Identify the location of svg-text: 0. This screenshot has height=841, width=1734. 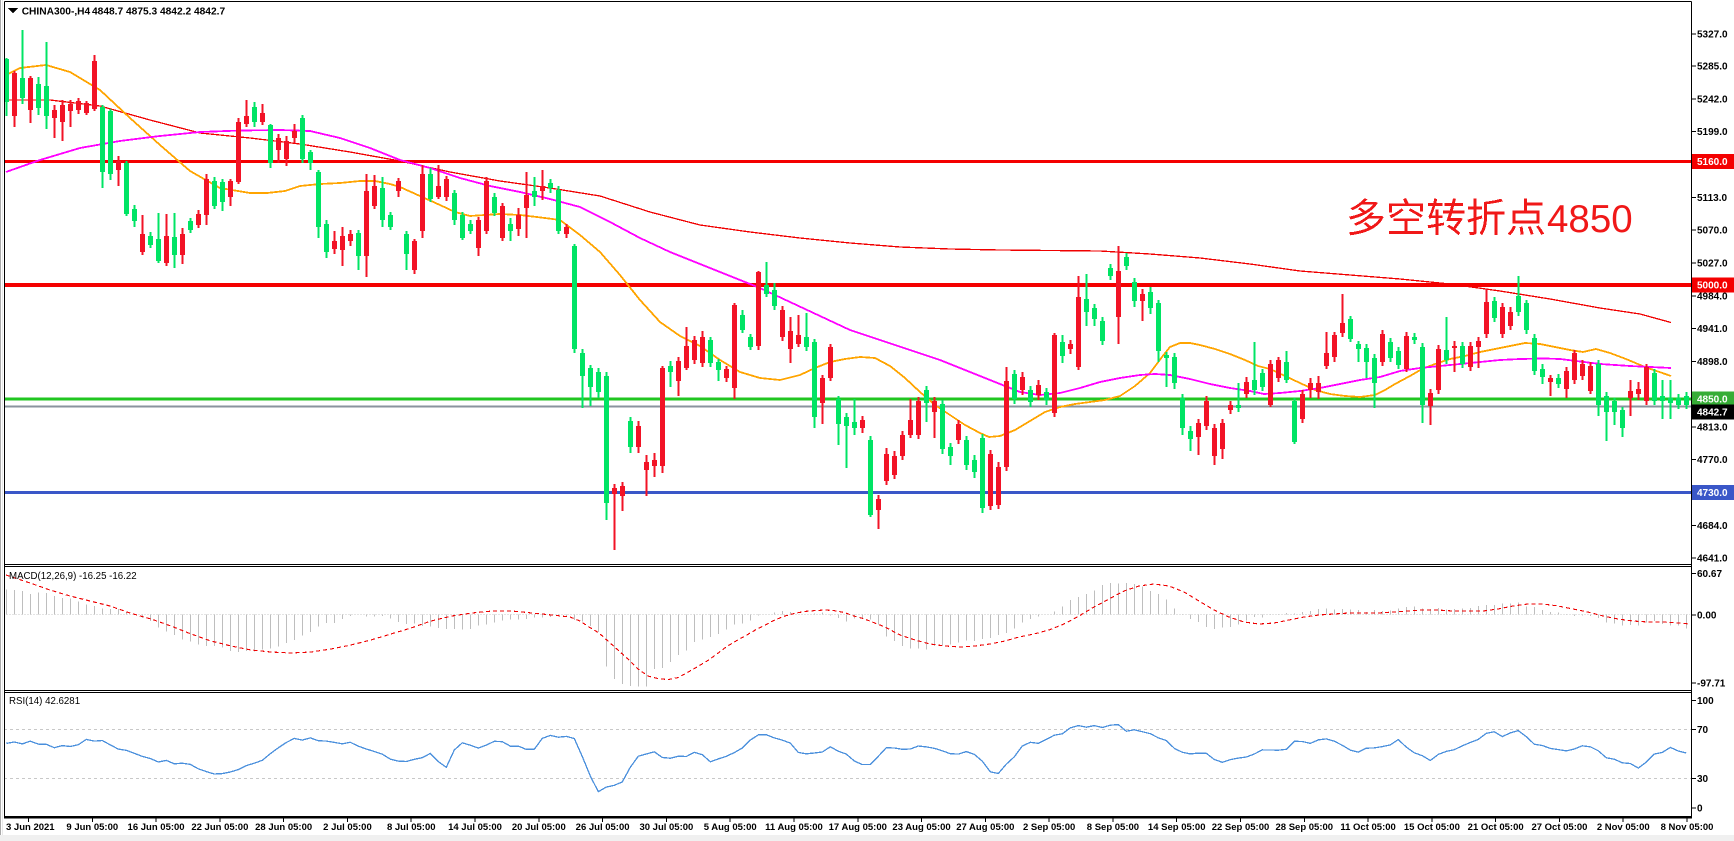
(1700, 808).